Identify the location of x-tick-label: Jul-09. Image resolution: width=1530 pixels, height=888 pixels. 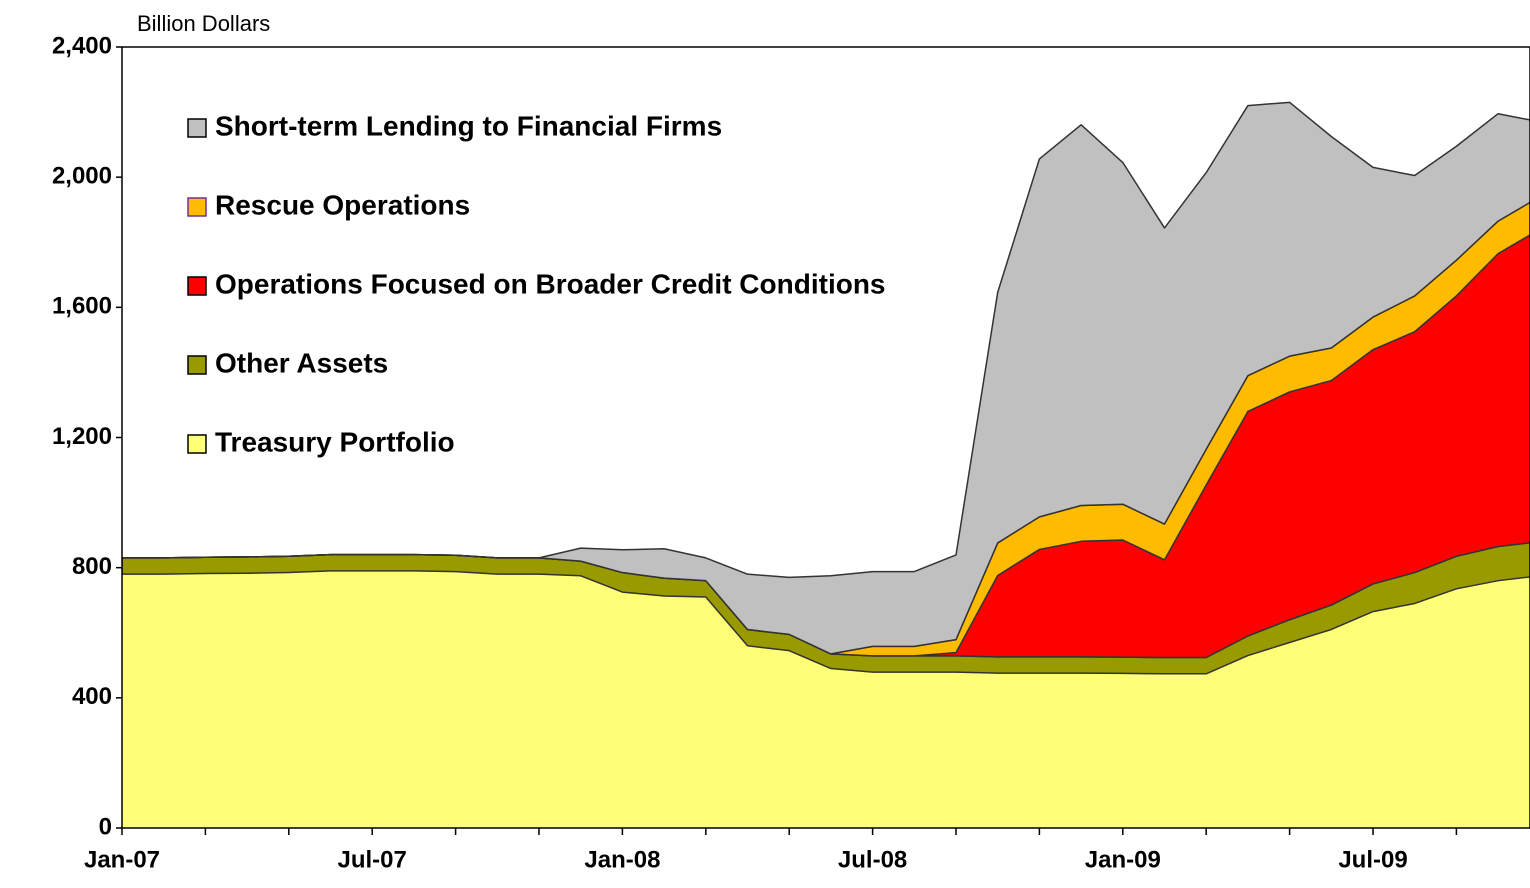
(1372, 859).